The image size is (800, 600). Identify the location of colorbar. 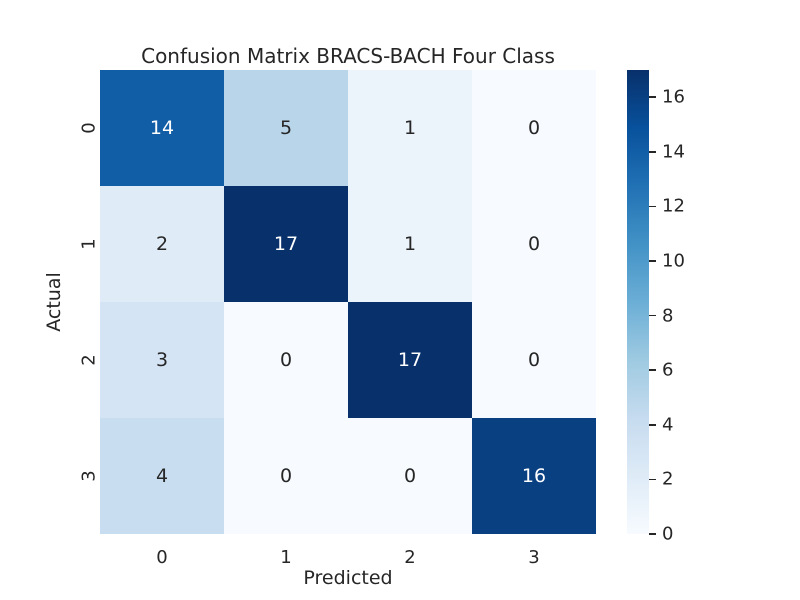
(638, 302).